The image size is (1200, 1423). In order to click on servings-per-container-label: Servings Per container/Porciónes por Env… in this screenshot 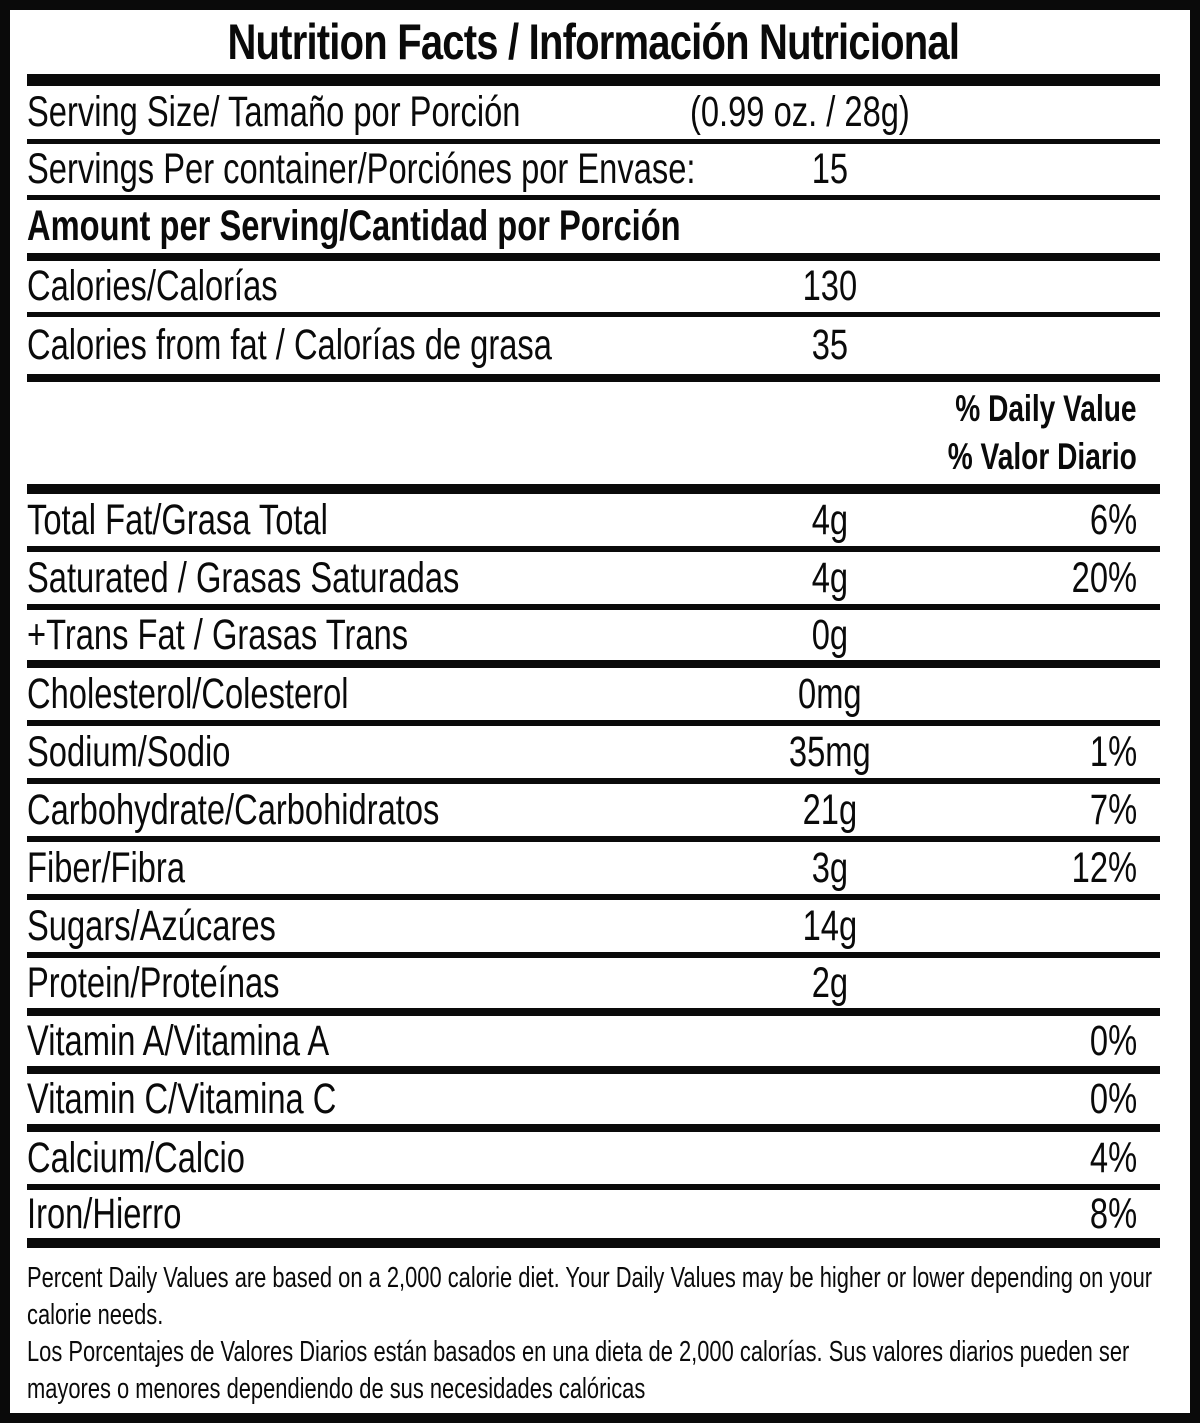, I will do `click(361, 169)`.